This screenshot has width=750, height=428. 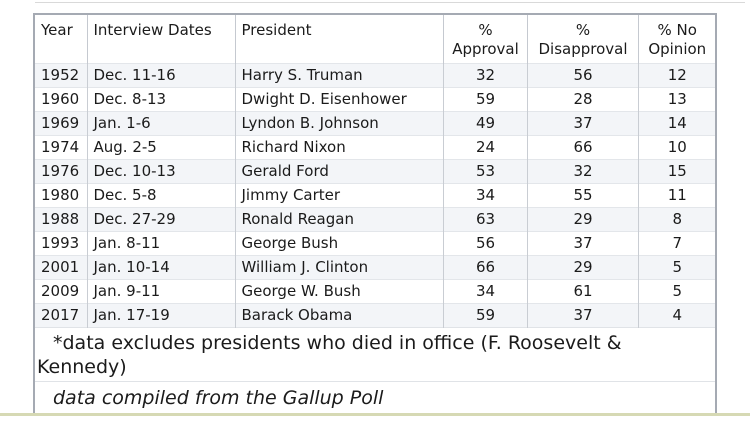 What do you see at coordinates (160, 123) in the screenshot?
I see `cell-interview-dates: Jan. 1-6` at bounding box center [160, 123].